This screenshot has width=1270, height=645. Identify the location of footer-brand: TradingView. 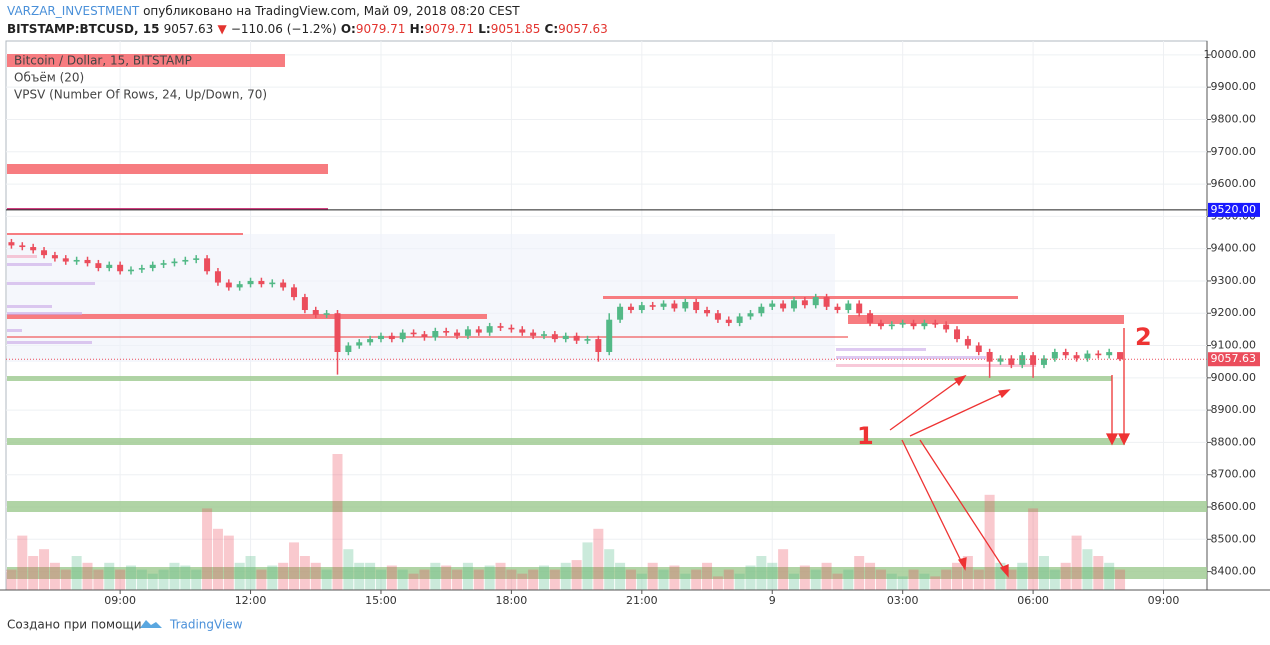
(206, 625).